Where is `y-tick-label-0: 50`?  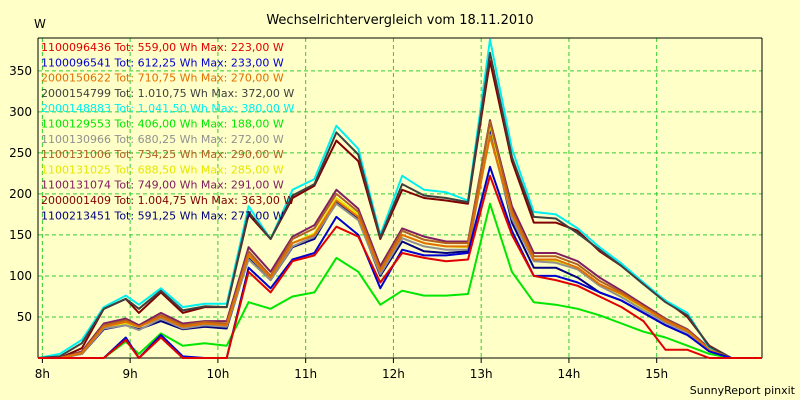 y-tick-label-0: 50 is located at coordinates (24, 317).